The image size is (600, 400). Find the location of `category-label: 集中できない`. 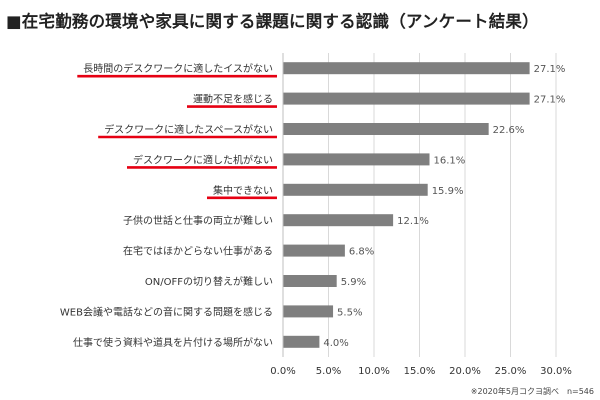

category-label: 集中できない is located at coordinates (243, 190).